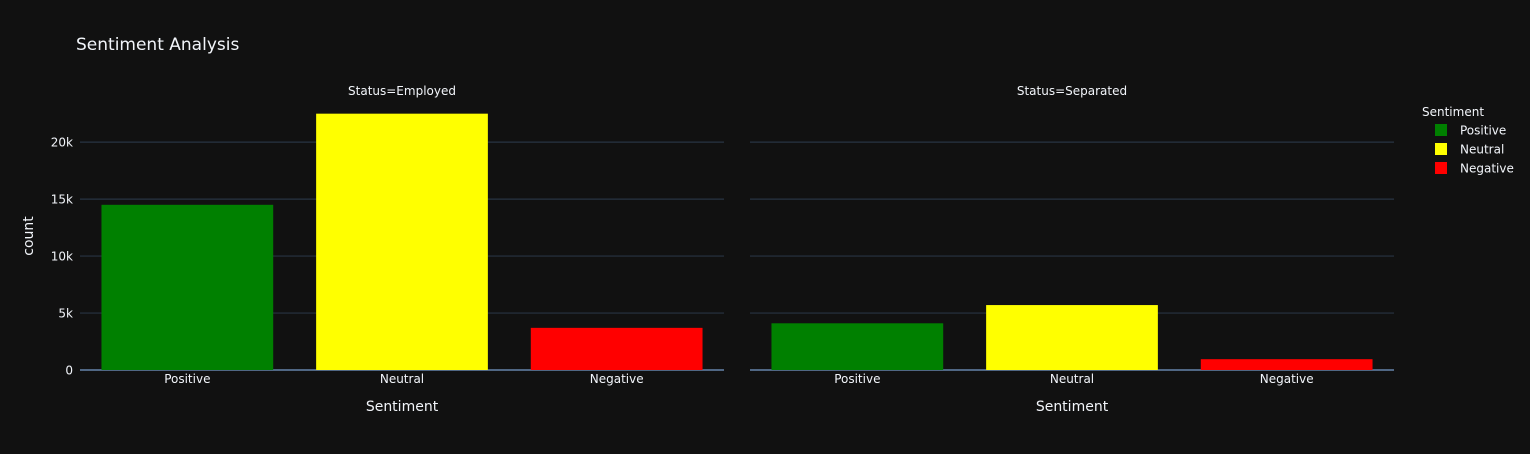  Describe the element at coordinates (62, 200) in the screenshot. I see `y-tick-label: 15k` at that location.